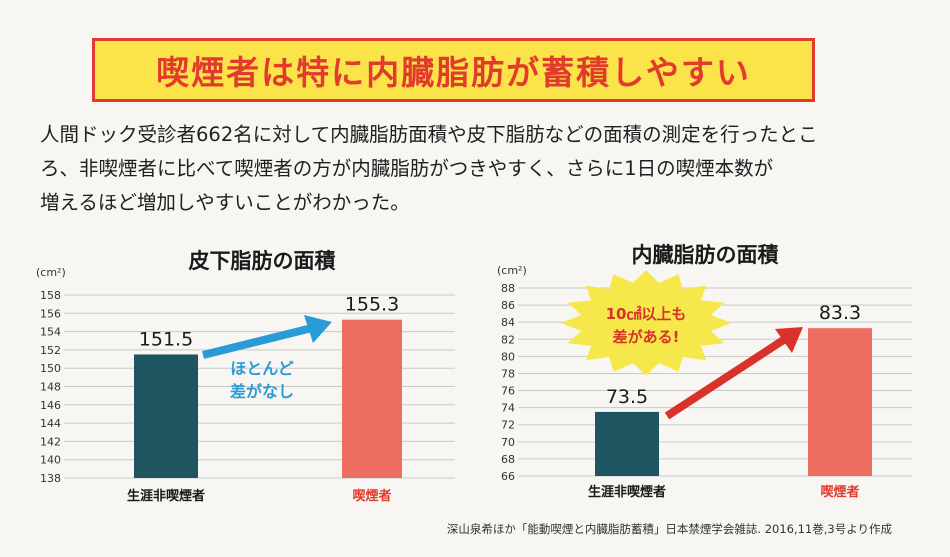 Image resolution: width=950 pixels, height=557 pixels. I want to click on visceral-bar-nonsmoker, so click(627, 443).